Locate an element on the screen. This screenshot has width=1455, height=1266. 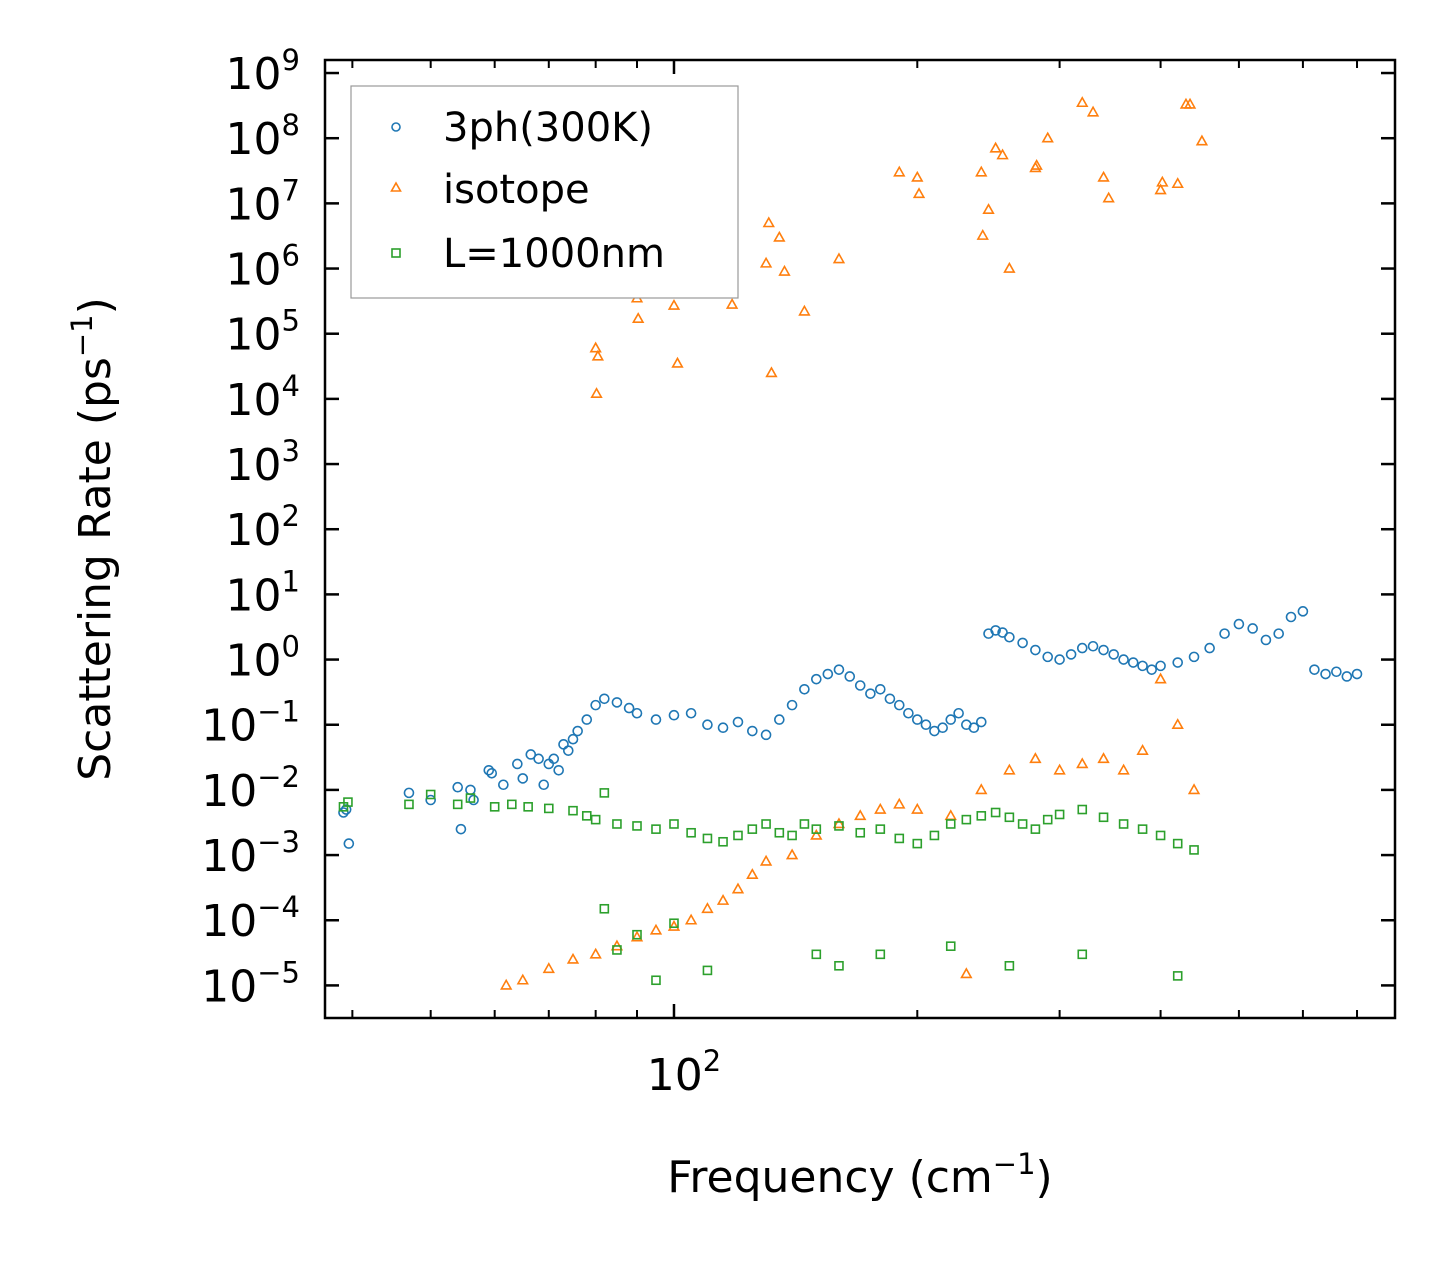
y-tick-label: 10⁻⁵ is located at coordinates (250, 983).